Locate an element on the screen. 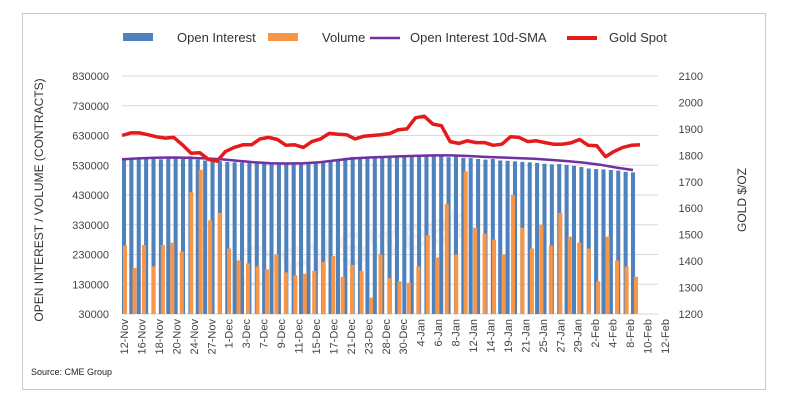 This screenshot has width=785, height=402. right-tick-label: 1300 is located at coordinates (691, 289).